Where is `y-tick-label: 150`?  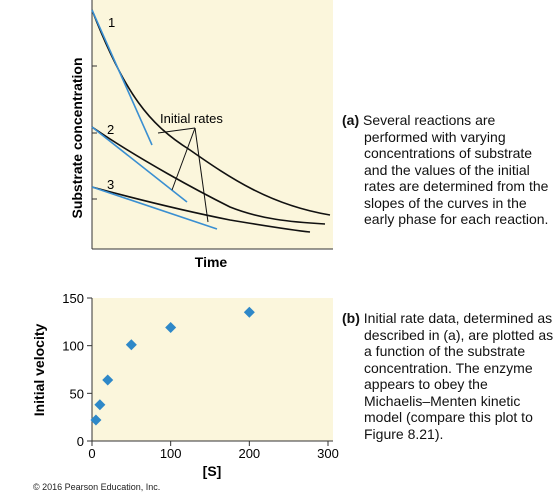 y-tick-label: 150 is located at coordinates (73, 298).